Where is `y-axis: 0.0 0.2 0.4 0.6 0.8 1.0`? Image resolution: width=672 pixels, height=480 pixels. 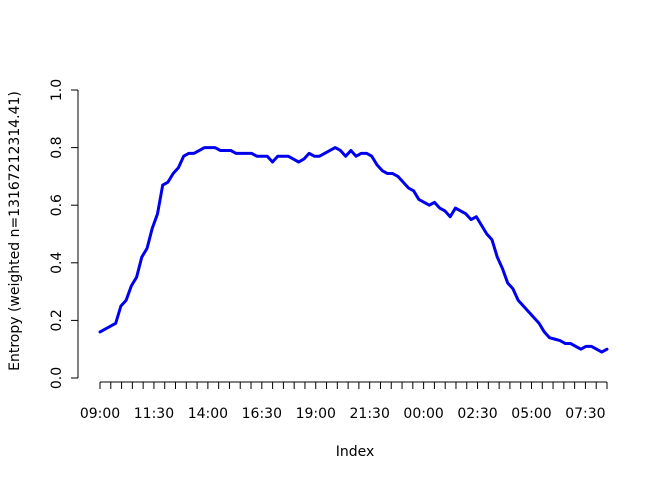 y-axis: 0.0 0.2 0.4 0.6 0.8 1.0 is located at coordinates (64, 234).